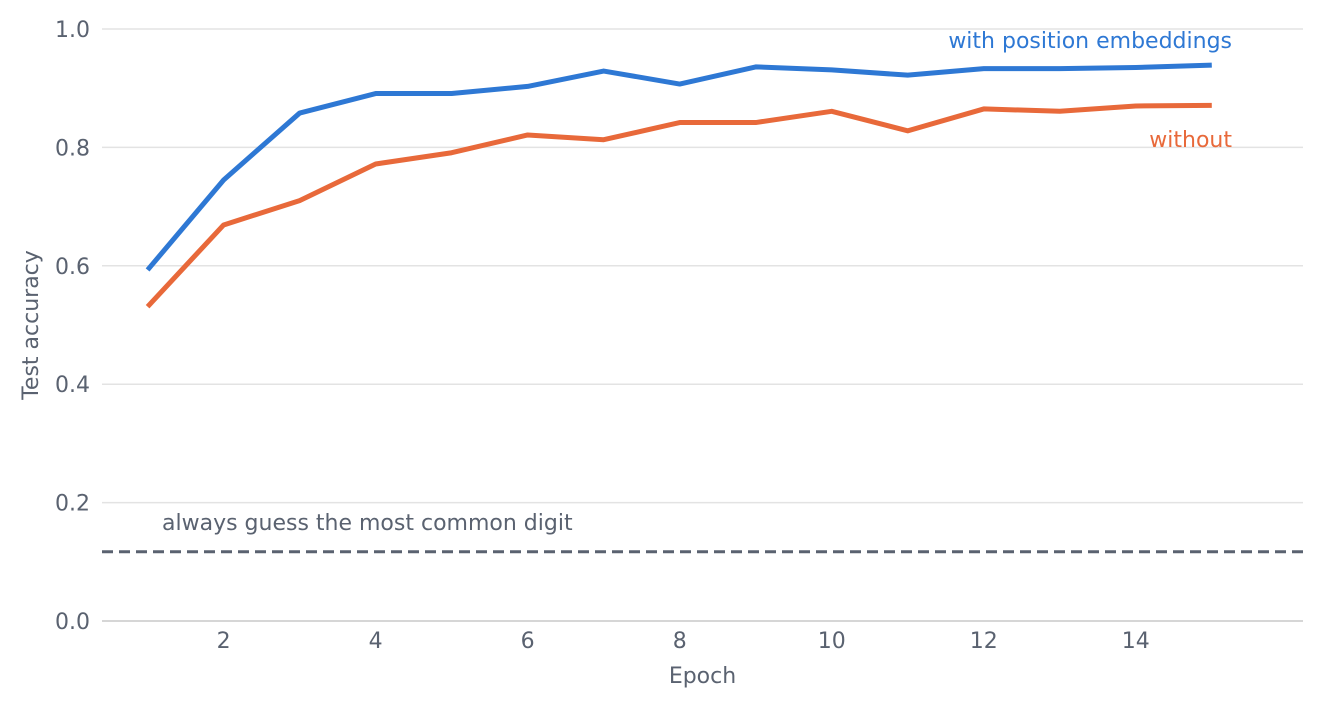  What do you see at coordinates (1190, 140) in the screenshot?
I see `series-label-without: without` at bounding box center [1190, 140].